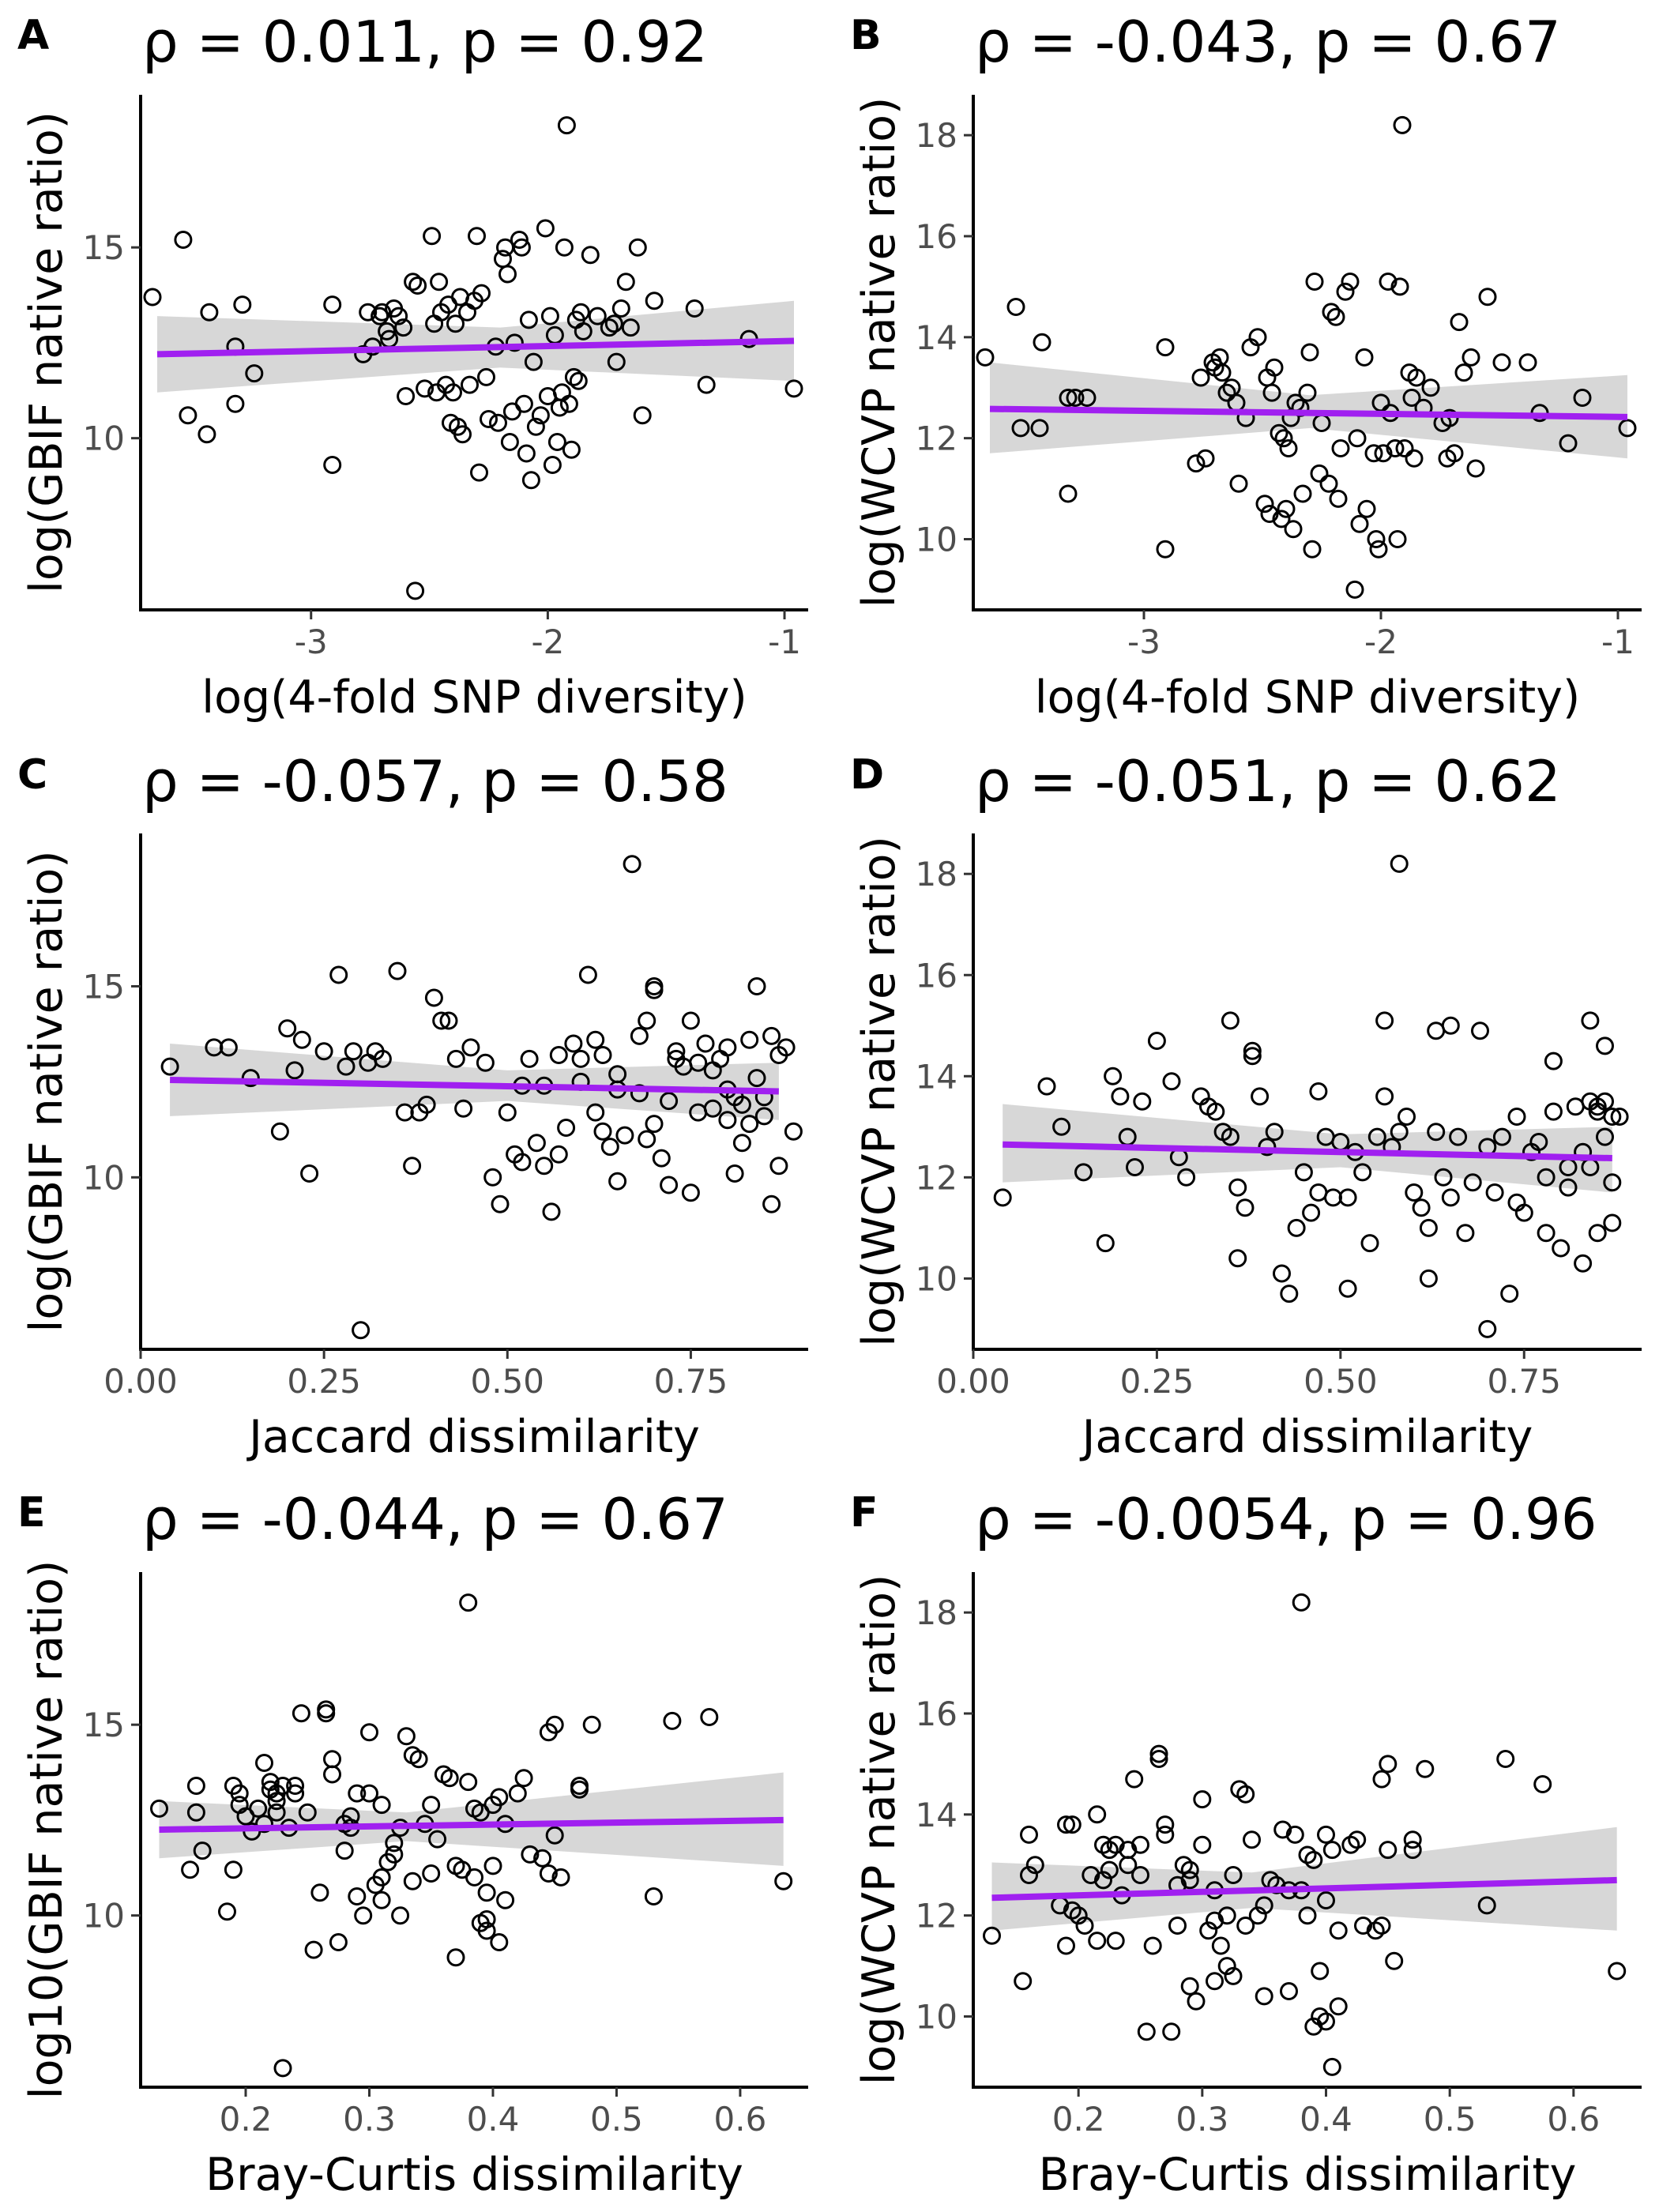  What do you see at coordinates (32, 775) in the screenshot?
I see `panel-letter: C` at bounding box center [32, 775].